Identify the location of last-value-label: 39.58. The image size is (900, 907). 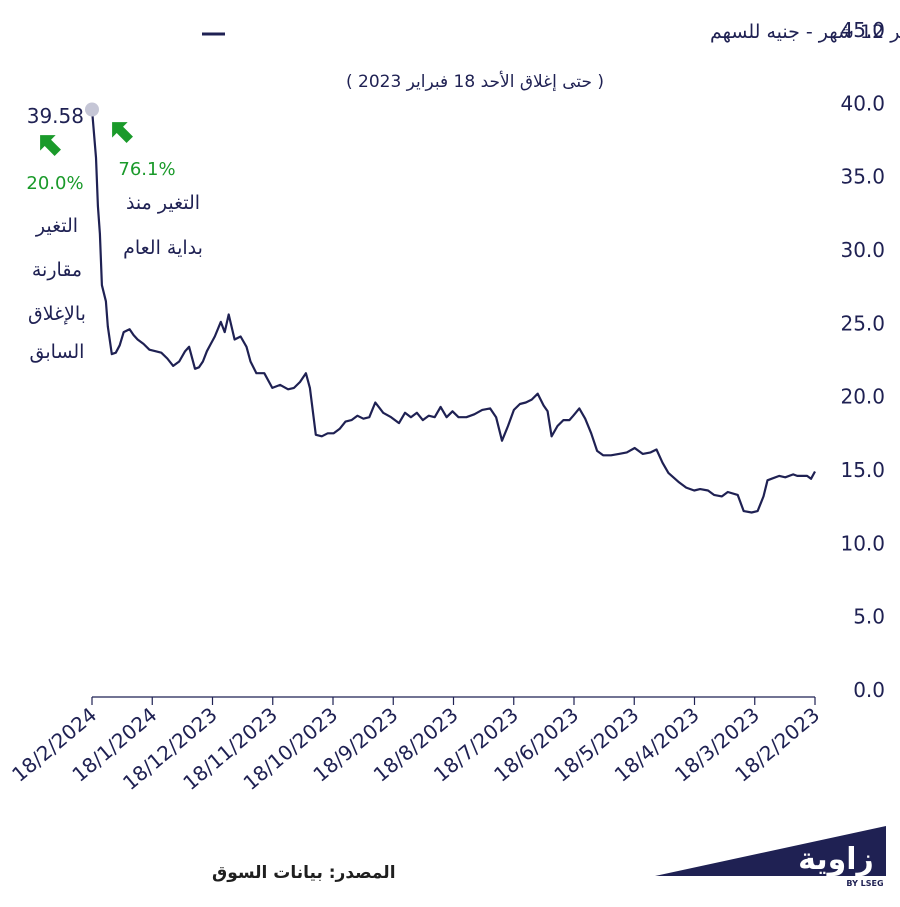
(55, 116).